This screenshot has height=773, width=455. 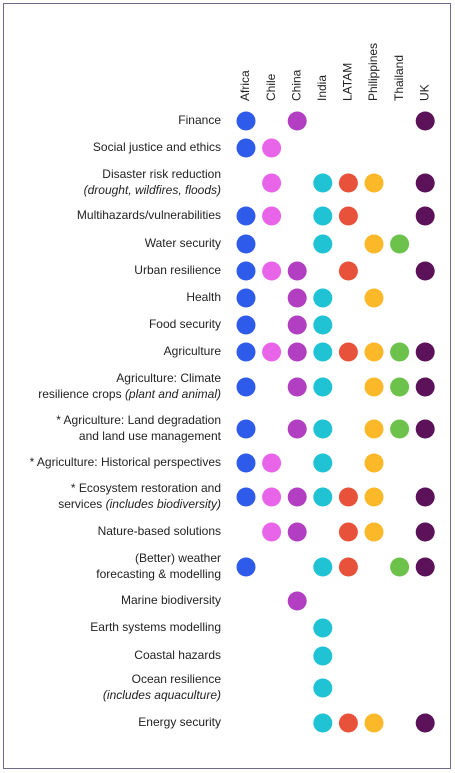 I want to click on row-label-text: * Ecosystem restoration and, so click(x=146, y=488).